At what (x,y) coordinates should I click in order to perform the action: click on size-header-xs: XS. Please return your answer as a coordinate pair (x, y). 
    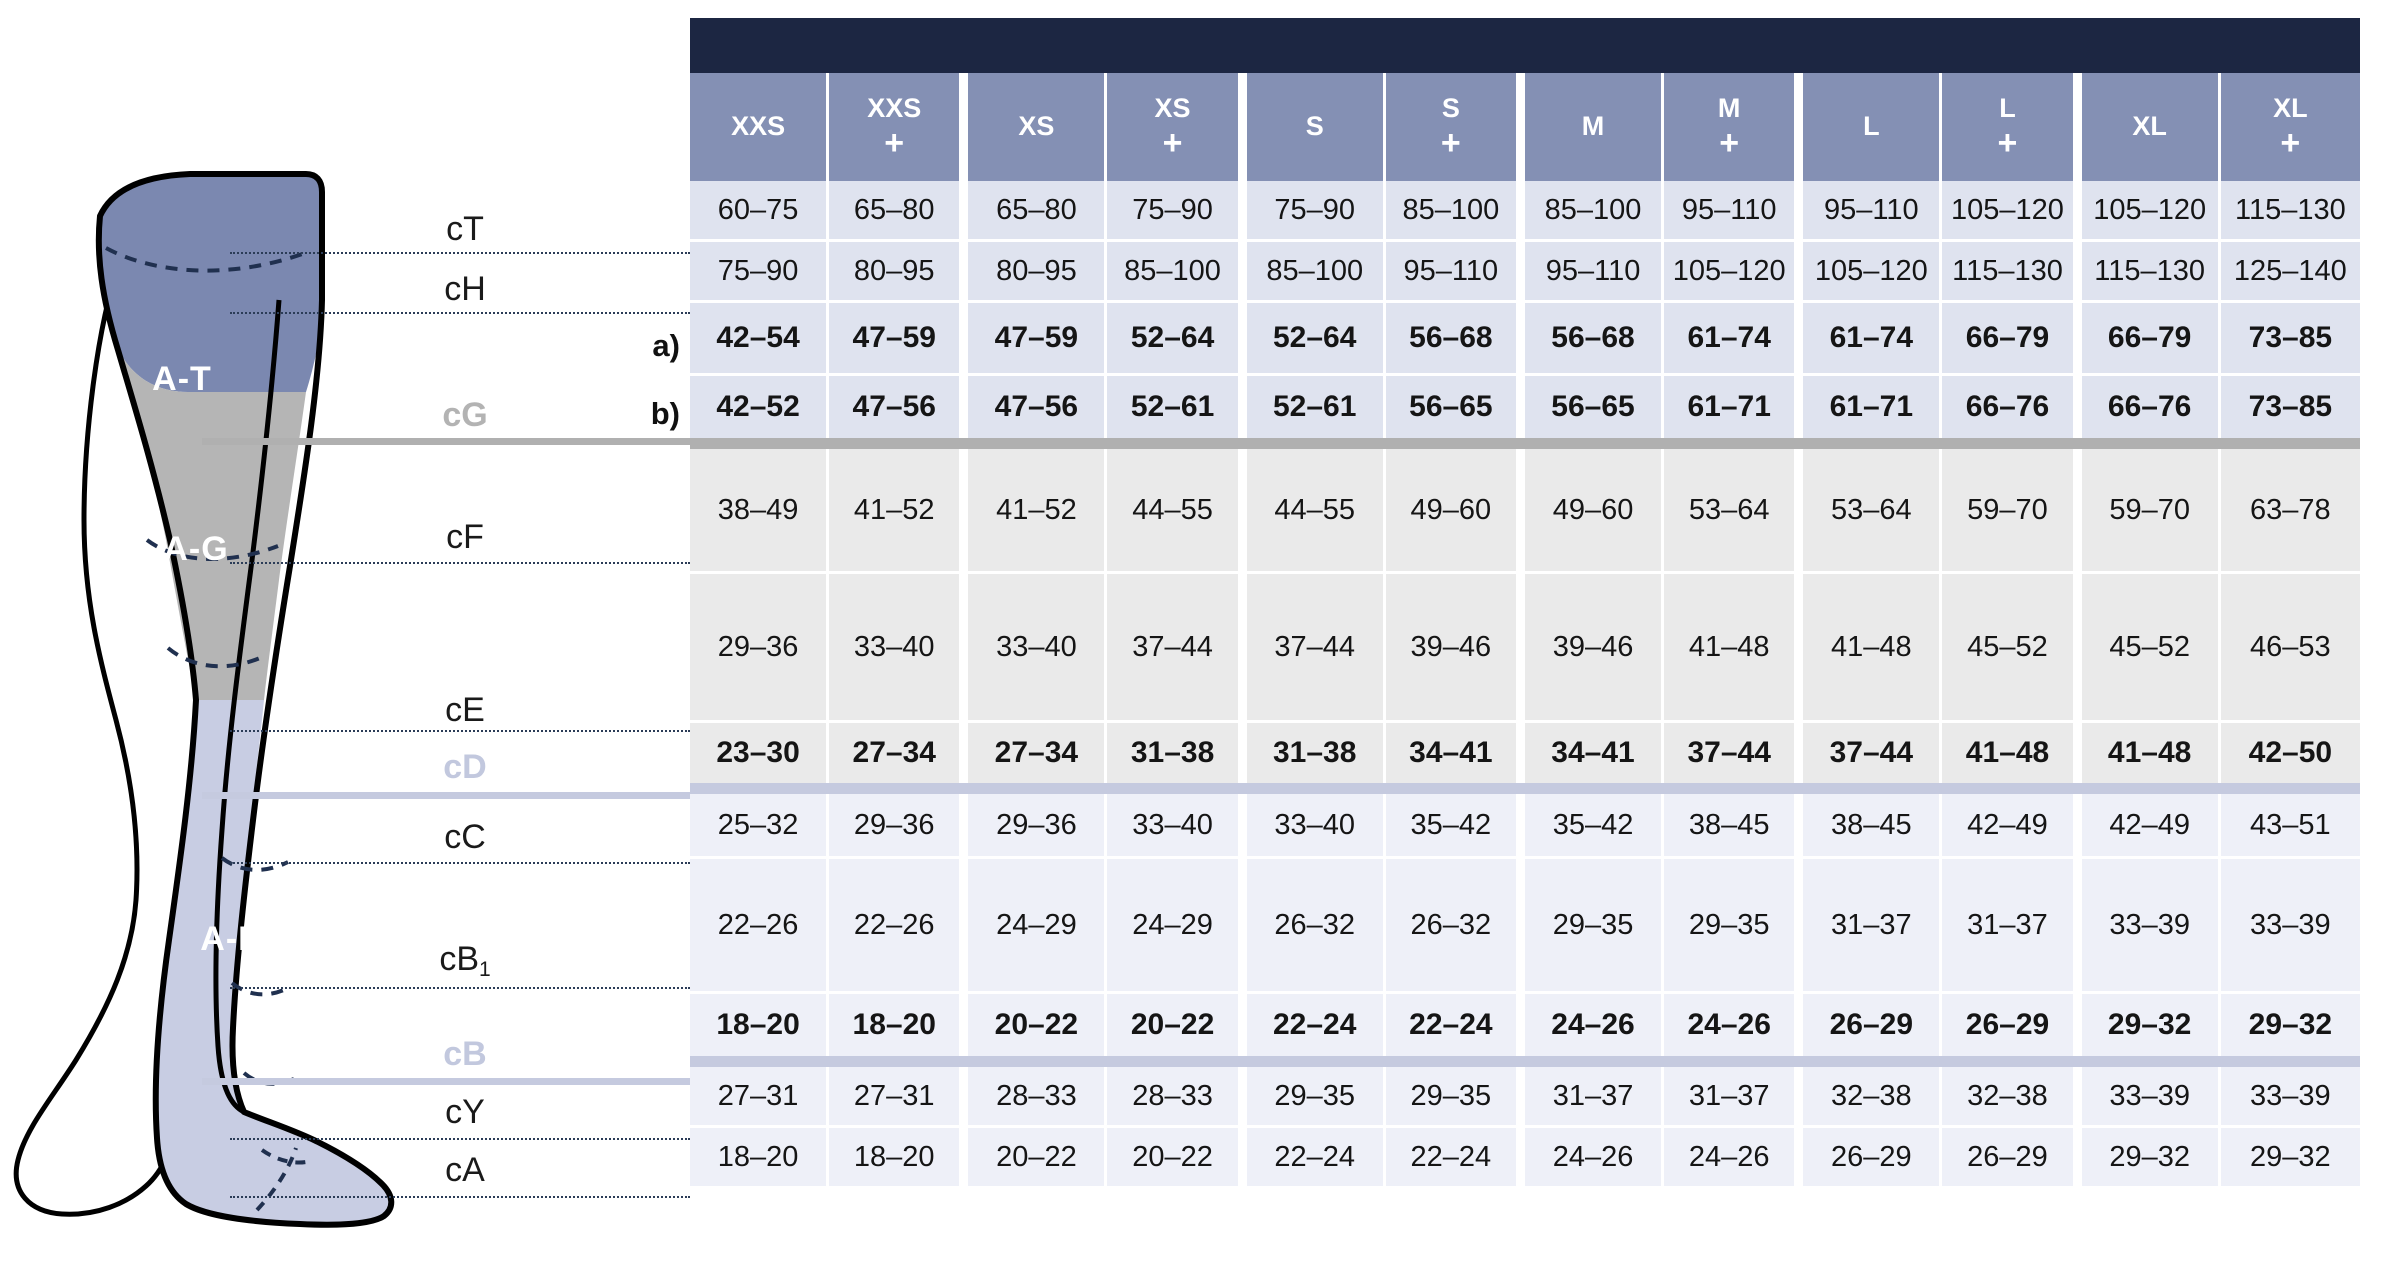
    Looking at the image, I should click on (1038, 127).